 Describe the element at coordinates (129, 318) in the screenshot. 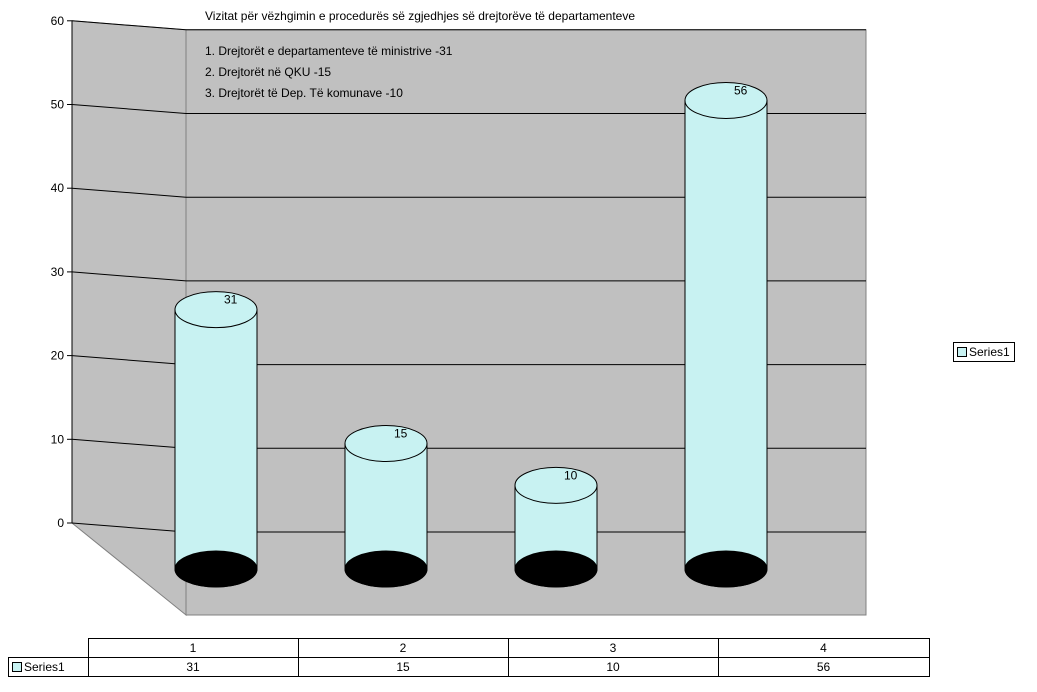

I see `side-wall` at that location.